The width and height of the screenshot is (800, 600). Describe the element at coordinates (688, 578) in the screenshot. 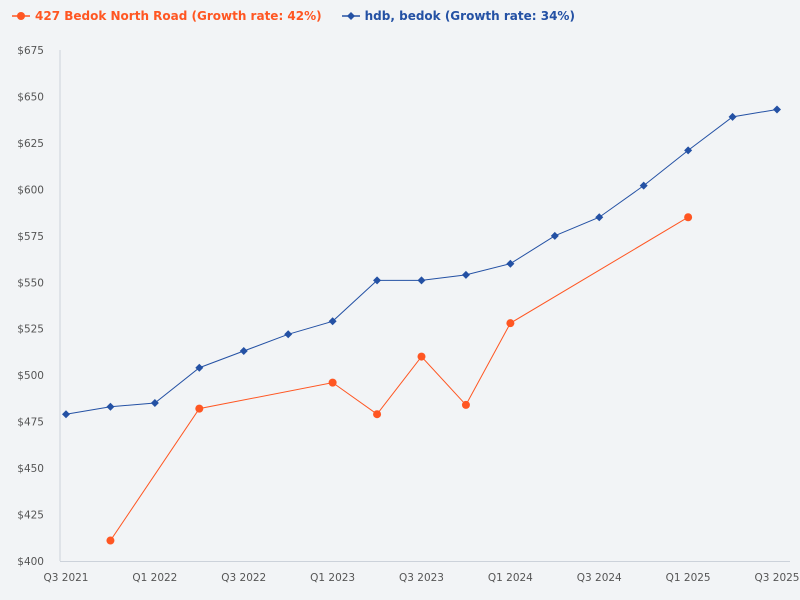

I see `x-tick-label: Q1 2025` at that location.